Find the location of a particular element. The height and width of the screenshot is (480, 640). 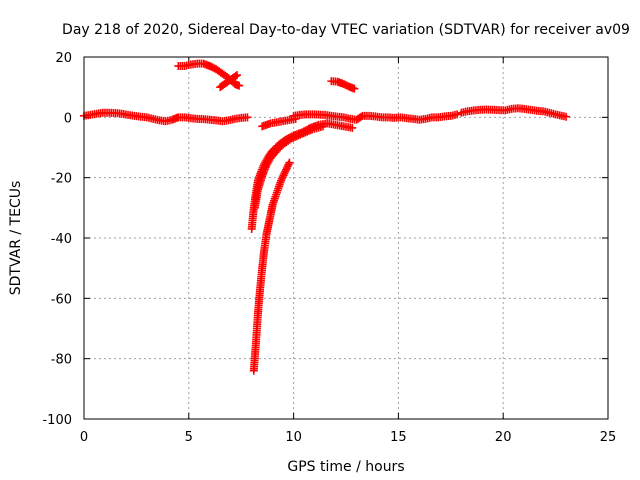

x-tick-label: 15 is located at coordinates (398, 437).